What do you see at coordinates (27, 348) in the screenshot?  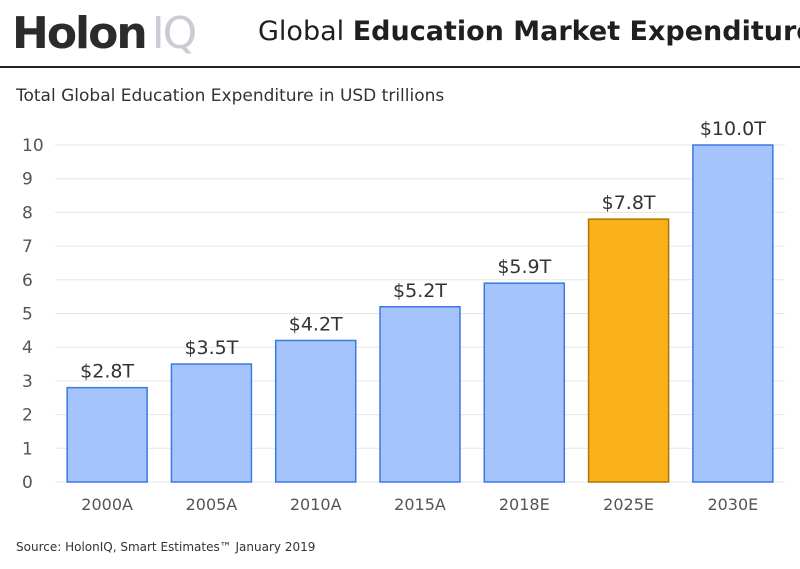 I see `y-tick-label: 4` at bounding box center [27, 348].